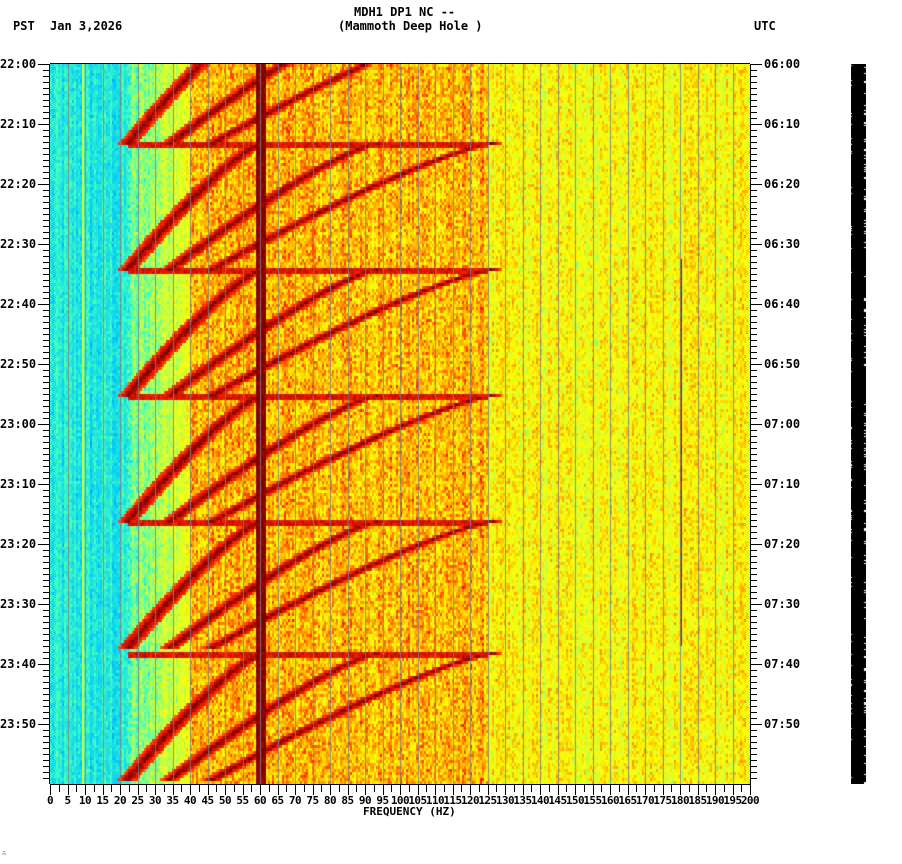 This screenshot has height=864, width=902. What do you see at coordinates (782, 544) in the screenshot?
I see `right-time-label: 07:20` at bounding box center [782, 544].